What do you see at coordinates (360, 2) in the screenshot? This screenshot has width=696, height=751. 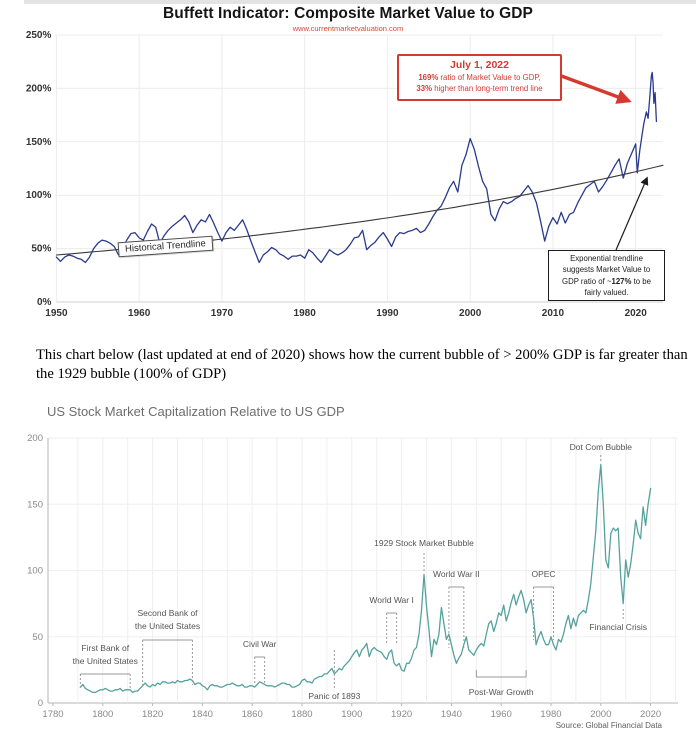 I see `window-edge-strip` at bounding box center [360, 2].